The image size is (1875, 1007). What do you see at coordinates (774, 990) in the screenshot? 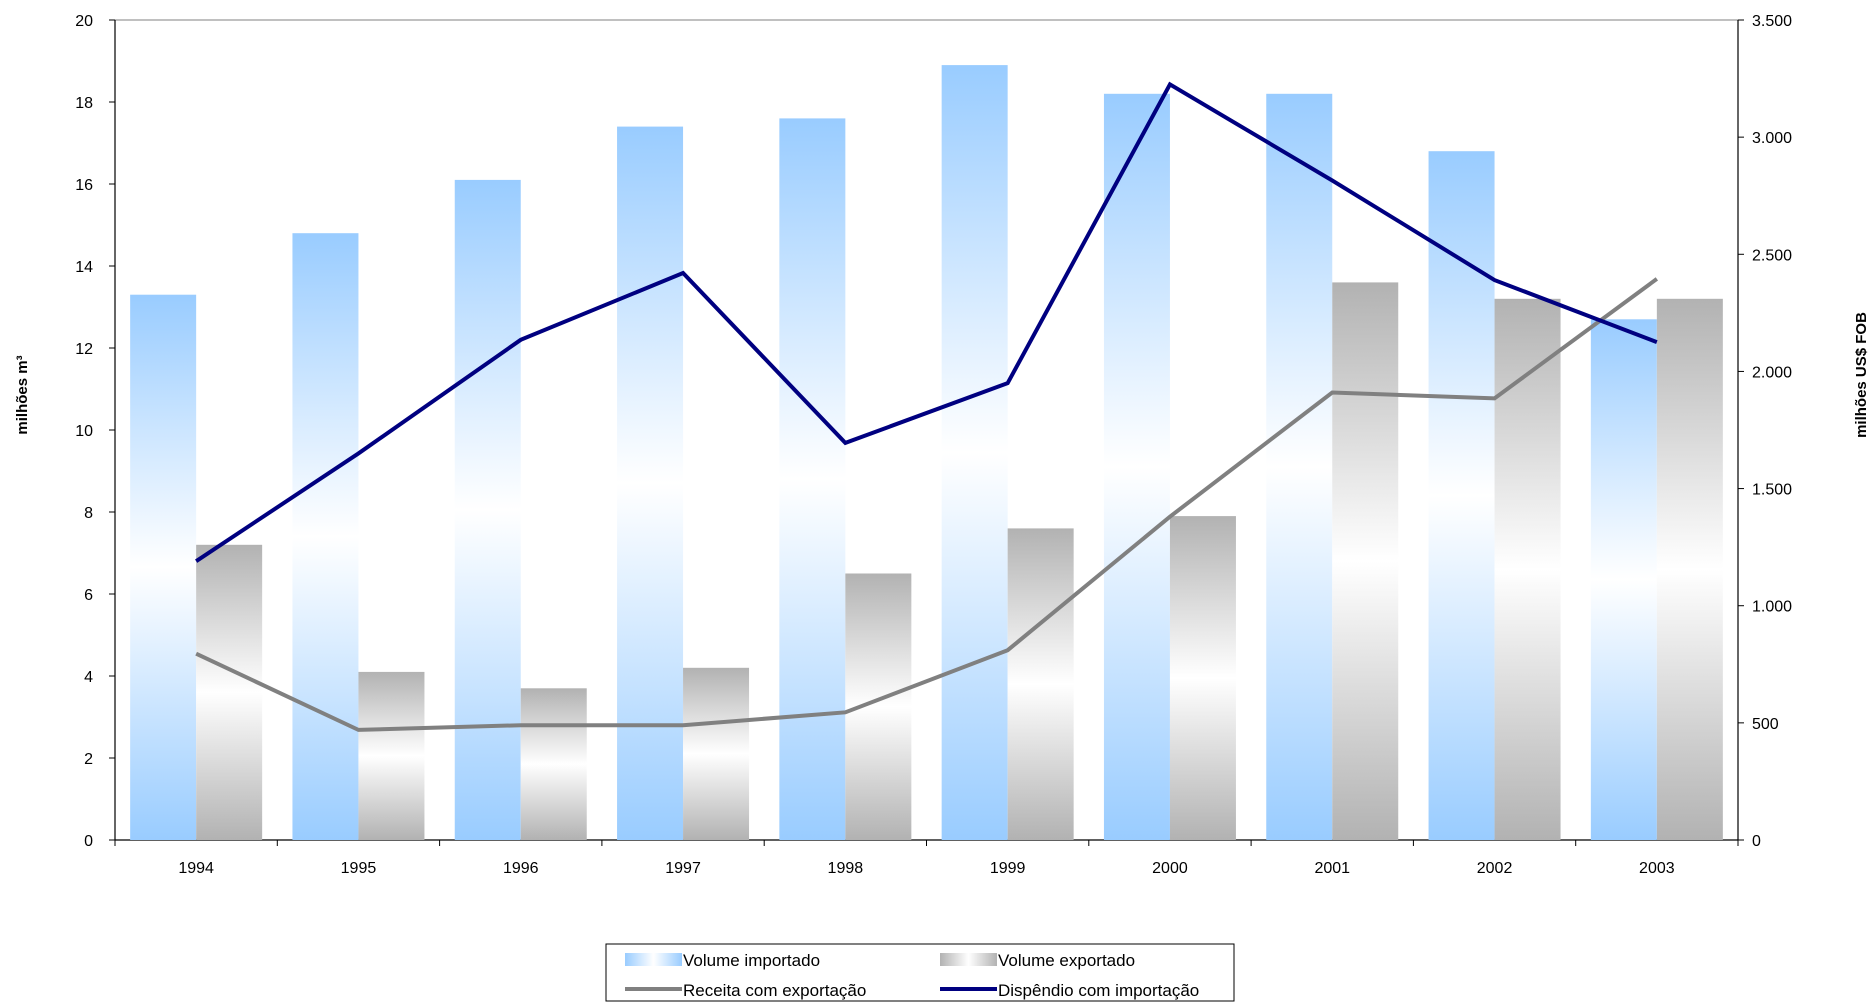
I see `legend-label-receita: Receita com exportação` at bounding box center [774, 990].